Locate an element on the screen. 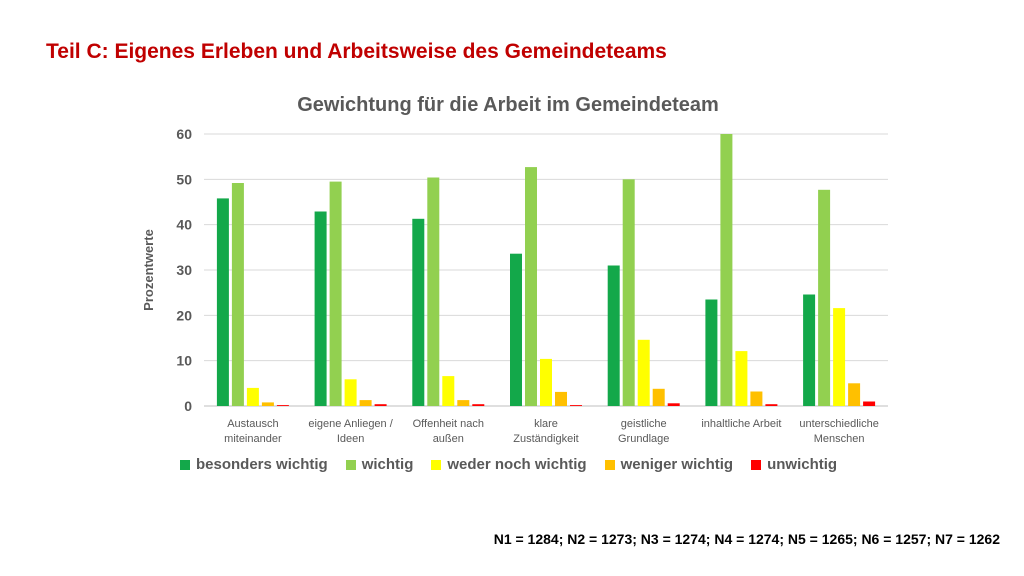 This screenshot has width=1024, height=576. legend-item: unwichtig is located at coordinates (794, 464).